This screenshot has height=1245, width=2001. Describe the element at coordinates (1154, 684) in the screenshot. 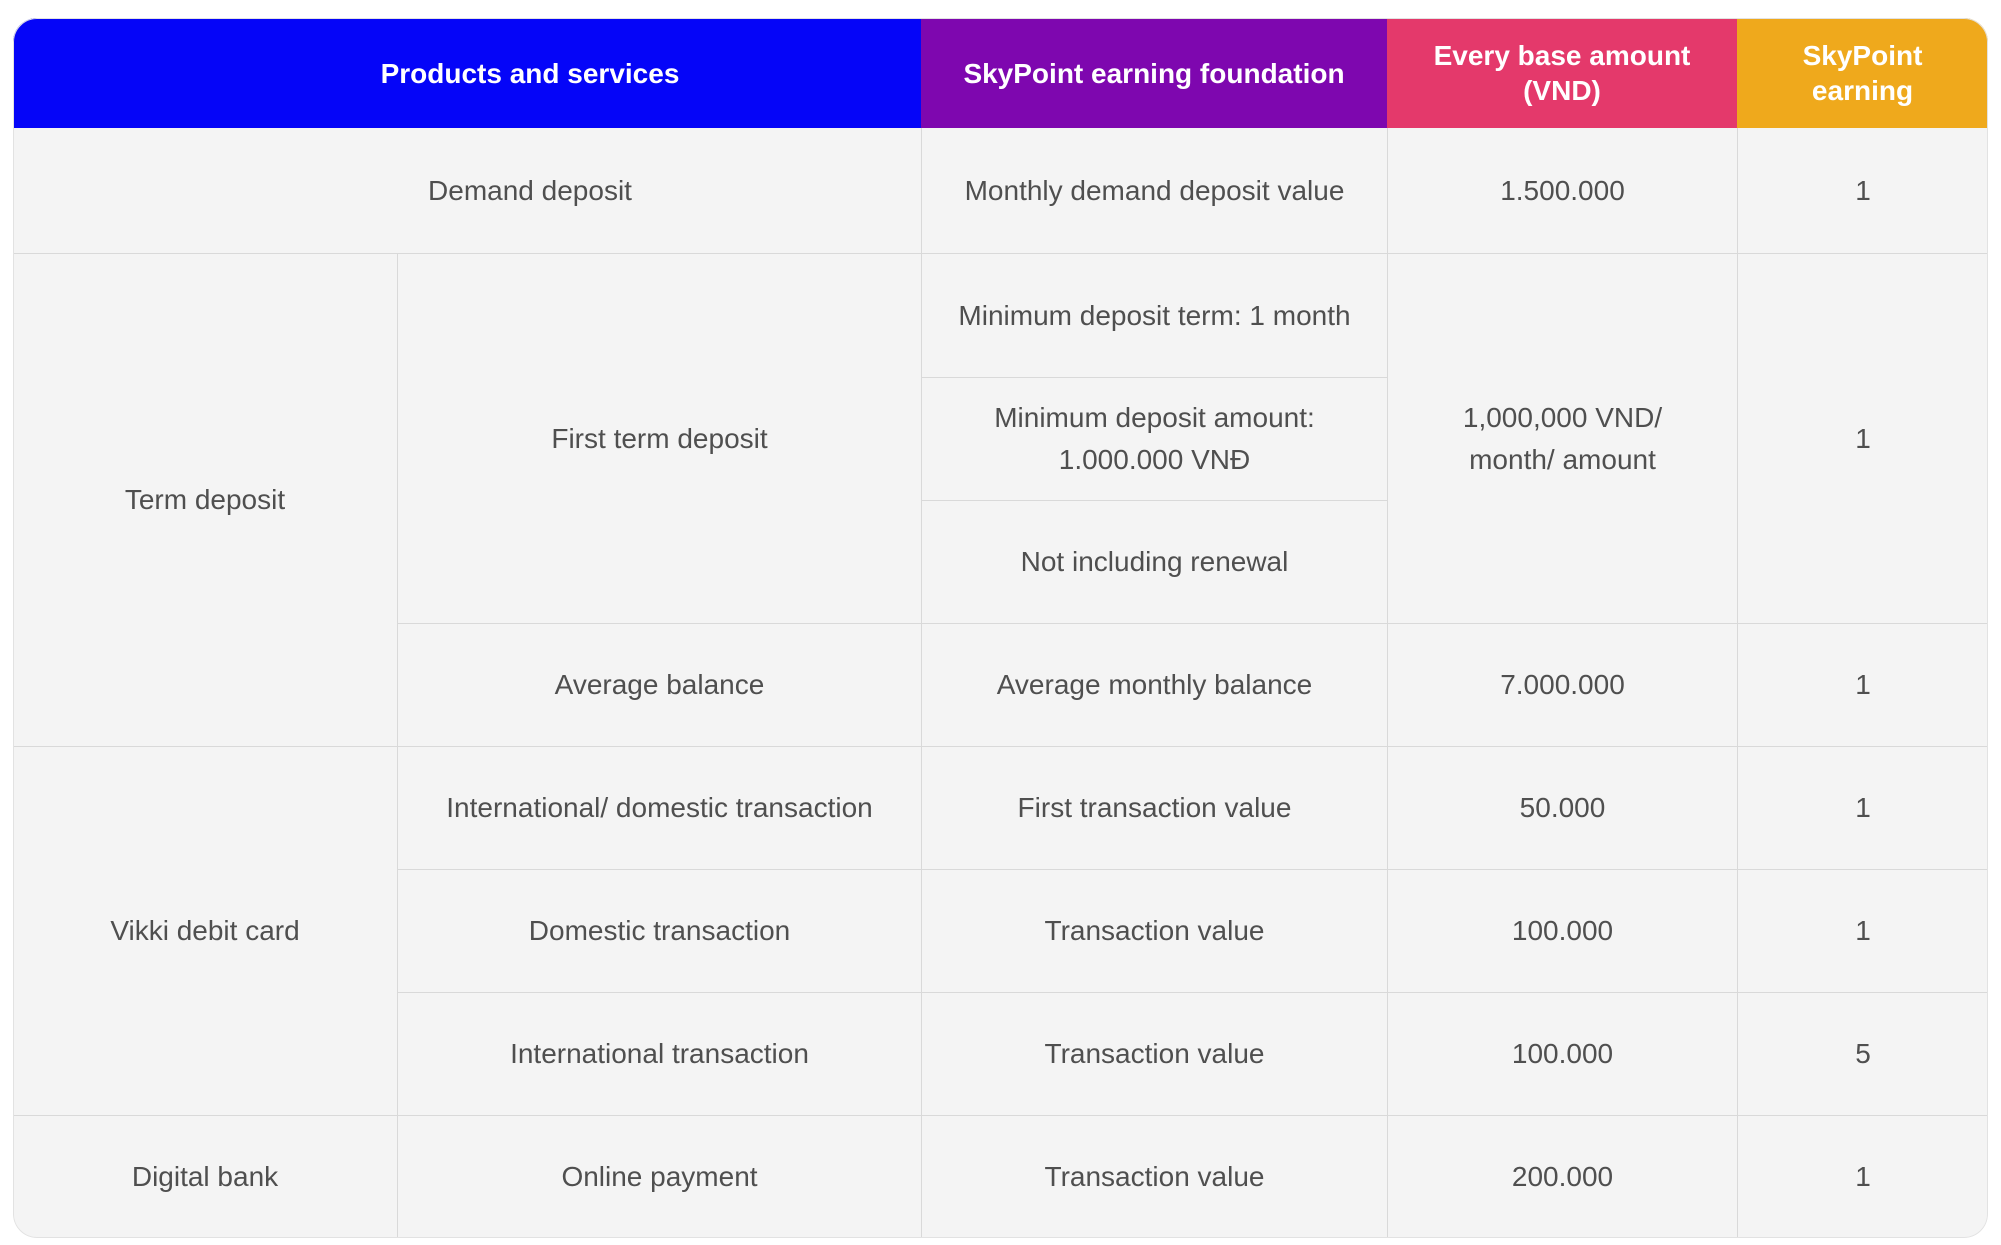

I see `cell-average-balance-foundation: Average monthly balance` at that location.